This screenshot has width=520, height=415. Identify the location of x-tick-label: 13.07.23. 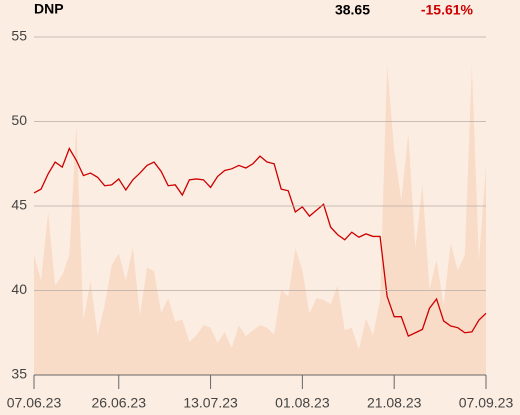
(210, 403).